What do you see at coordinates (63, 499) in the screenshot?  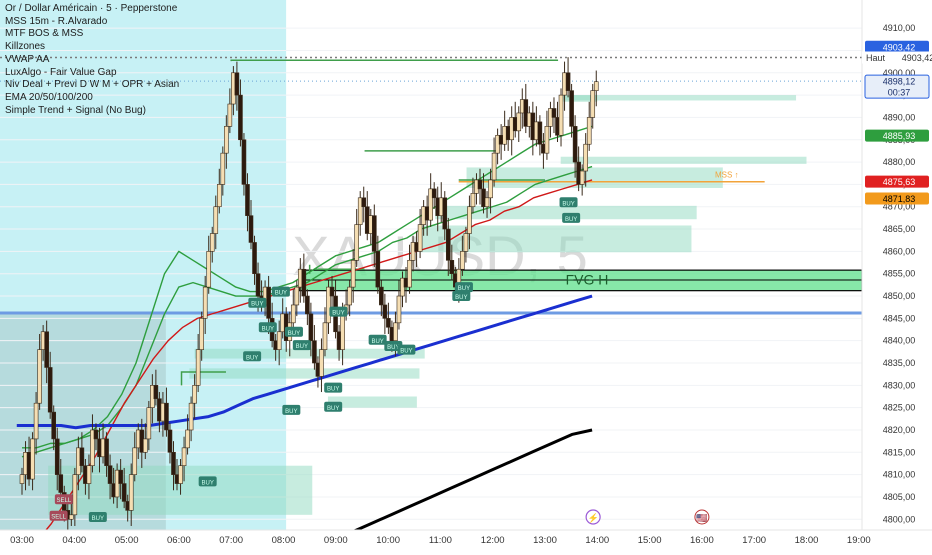 I see `sell-signal-badge` at bounding box center [63, 499].